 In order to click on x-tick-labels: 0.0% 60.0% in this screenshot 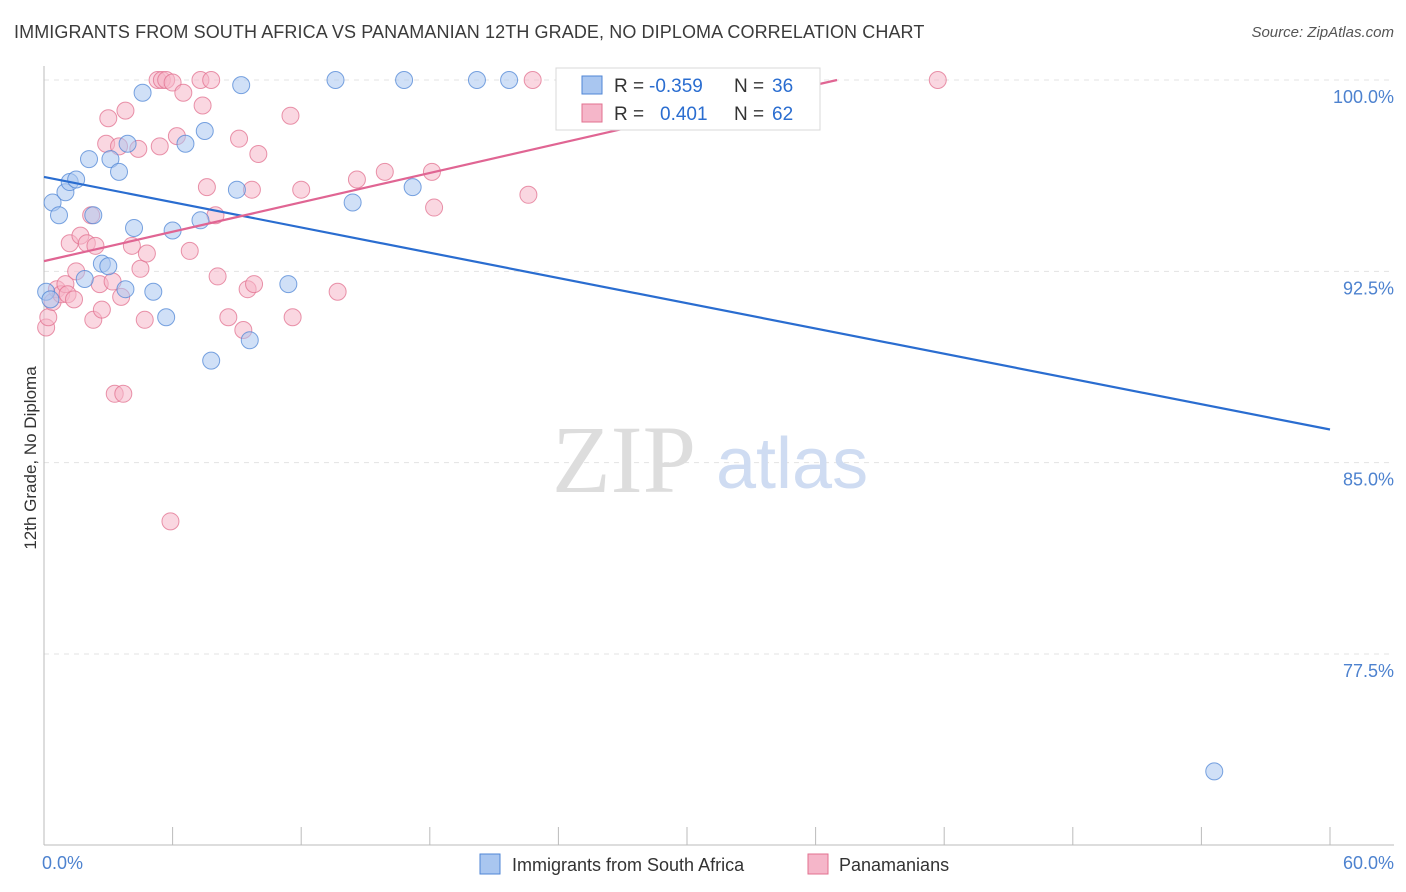, I will do `click(718, 863)`.